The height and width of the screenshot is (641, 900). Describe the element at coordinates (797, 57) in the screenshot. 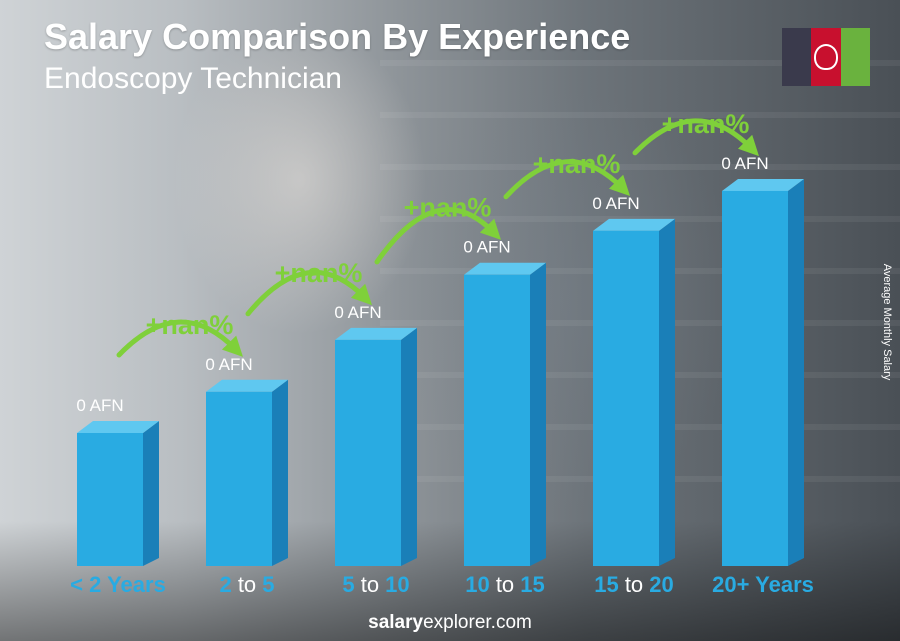

I see `flag-stripe-black` at that location.